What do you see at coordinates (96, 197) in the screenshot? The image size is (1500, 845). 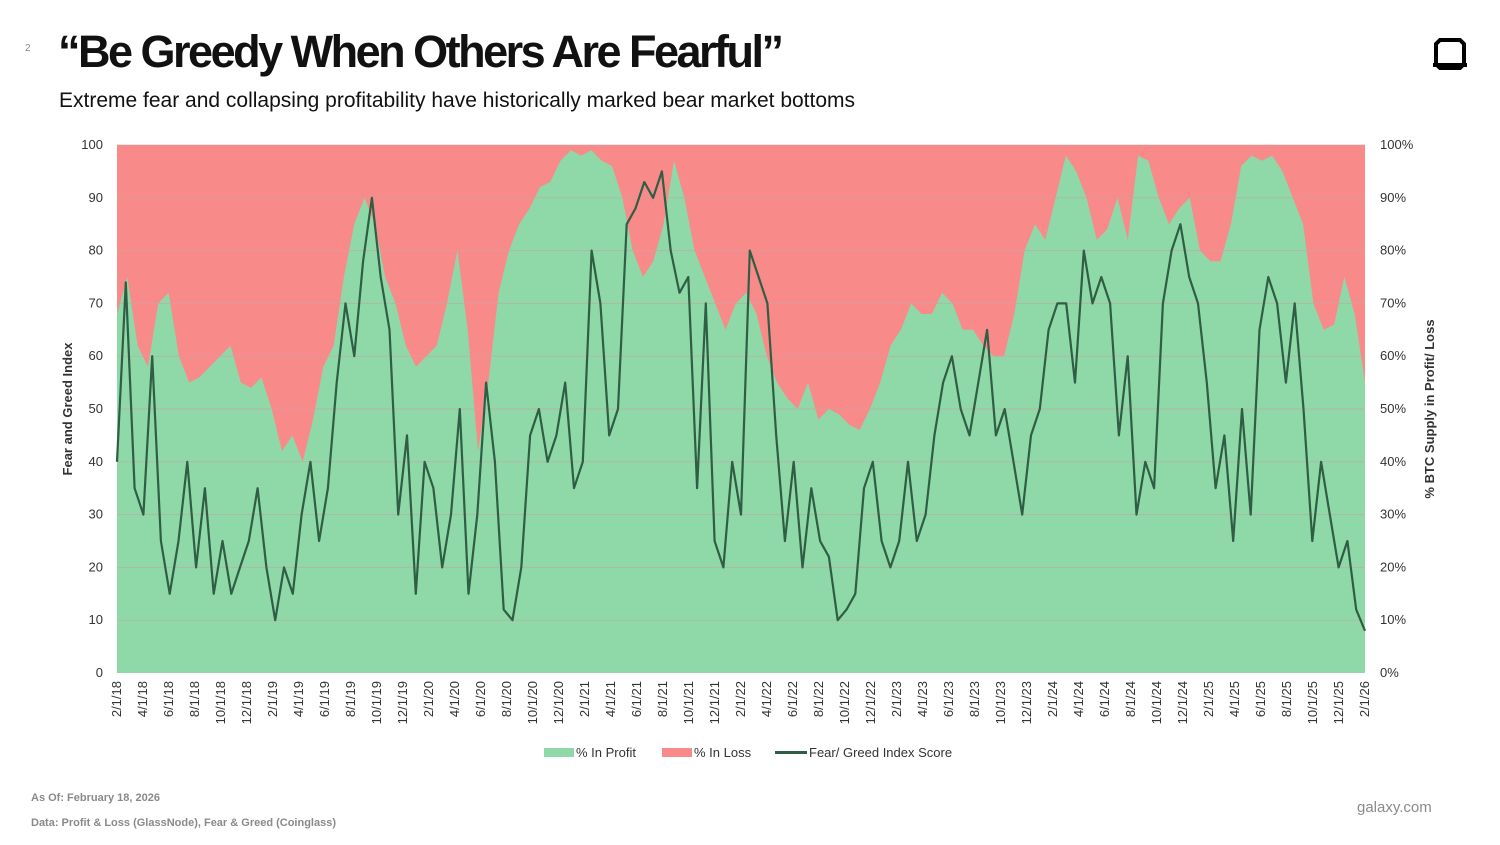 I see `y-tick-label: 90` at bounding box center [96, 197].